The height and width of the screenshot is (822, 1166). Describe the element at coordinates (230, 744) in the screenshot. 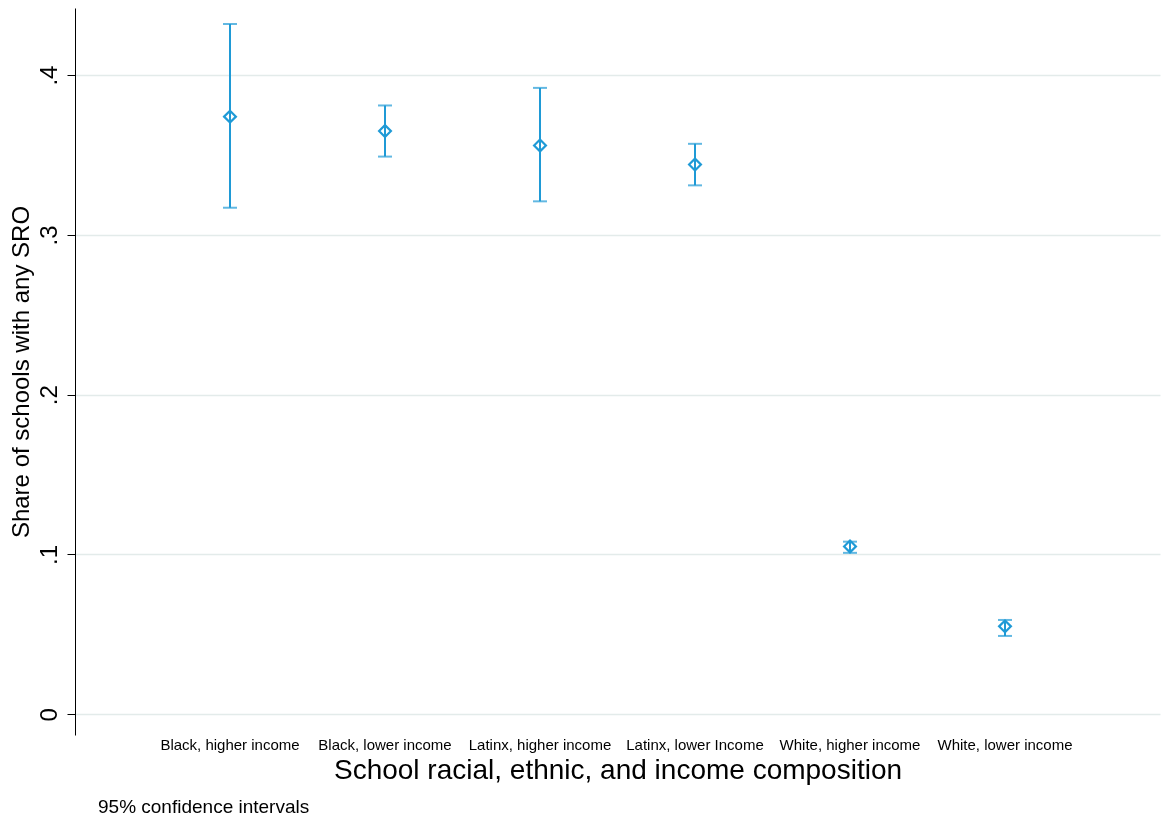

I see `x-tick-label: Black, higher income` at that location.